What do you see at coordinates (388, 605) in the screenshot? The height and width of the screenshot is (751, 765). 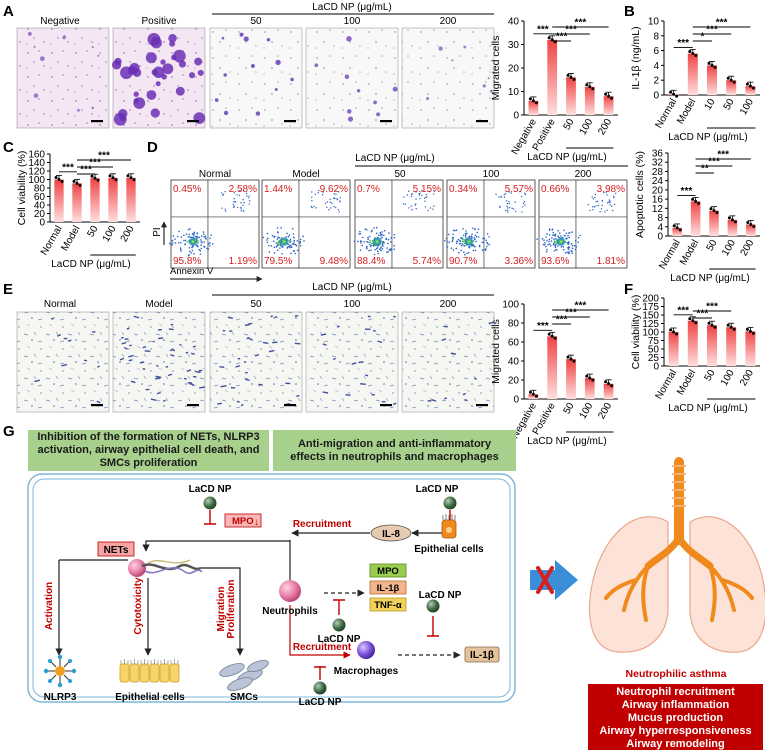 I see `marker-tnf-label: TNF-α` at bounding box center [388, 605].